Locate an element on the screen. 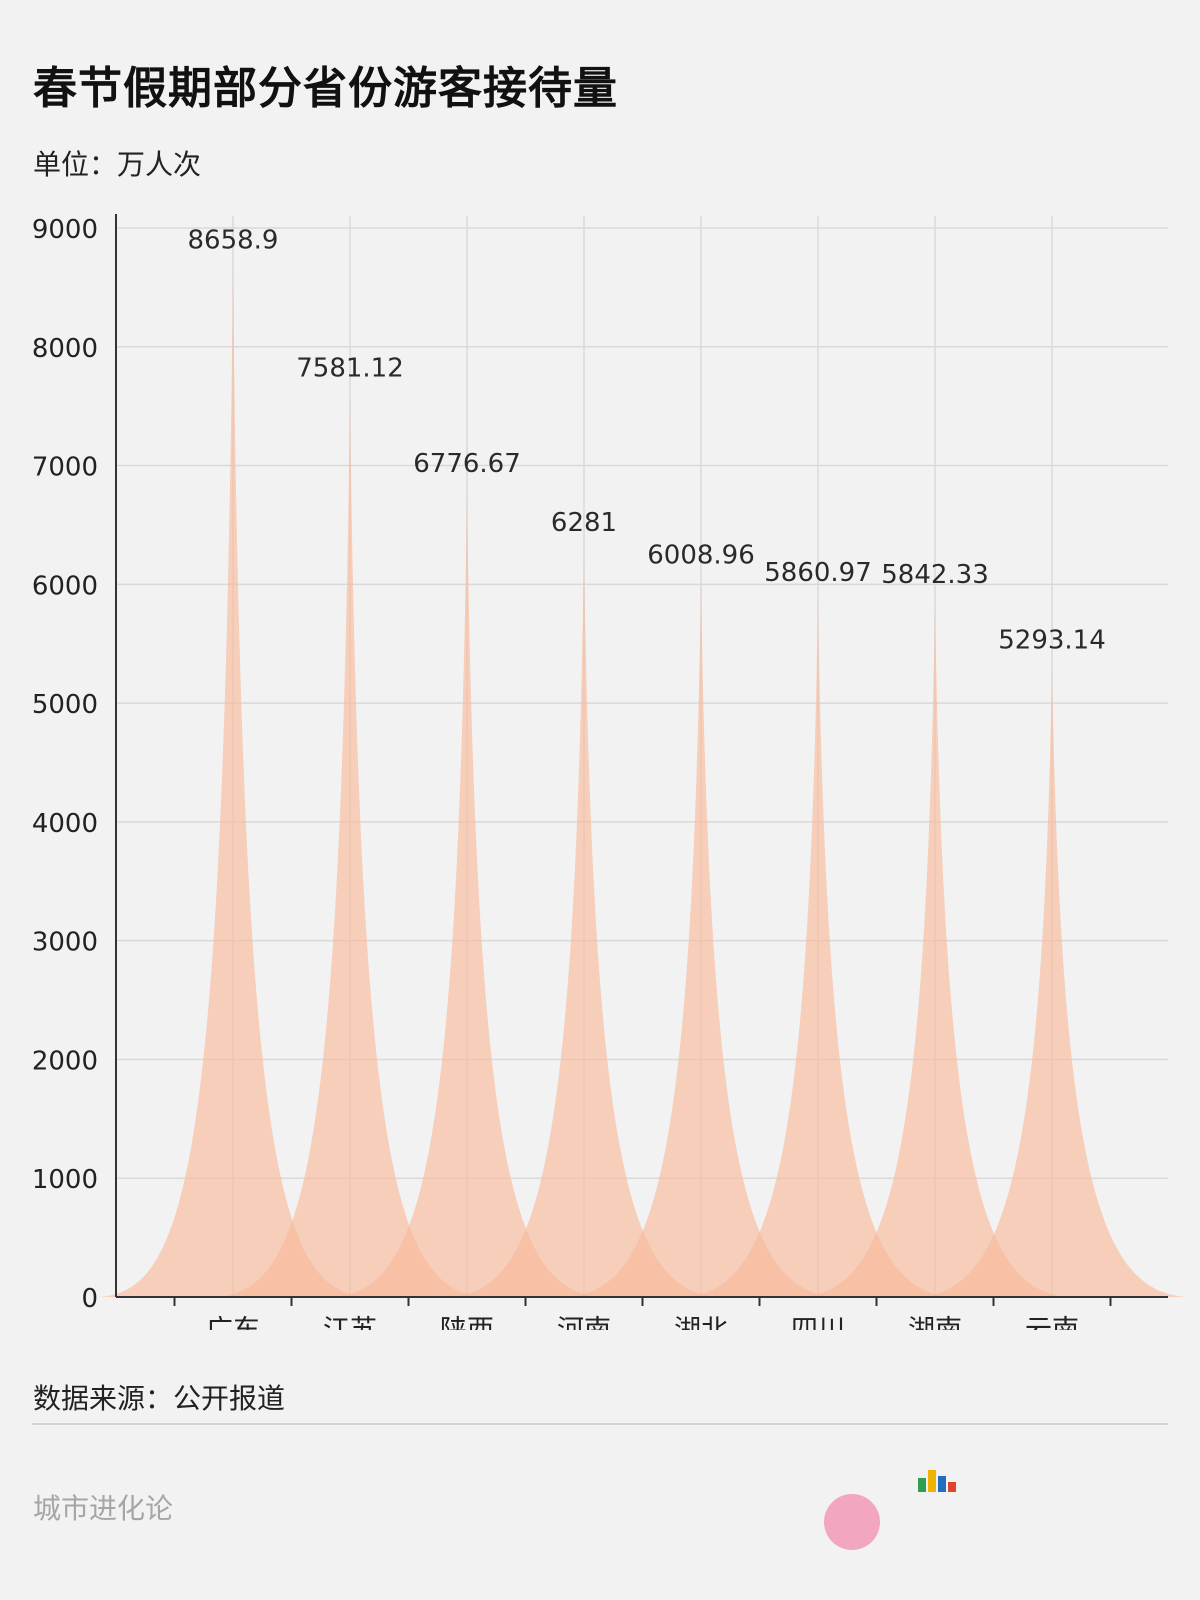 The image size is (1200, 1600). data-label: 5842.33 is located at coordinates (935, 575).